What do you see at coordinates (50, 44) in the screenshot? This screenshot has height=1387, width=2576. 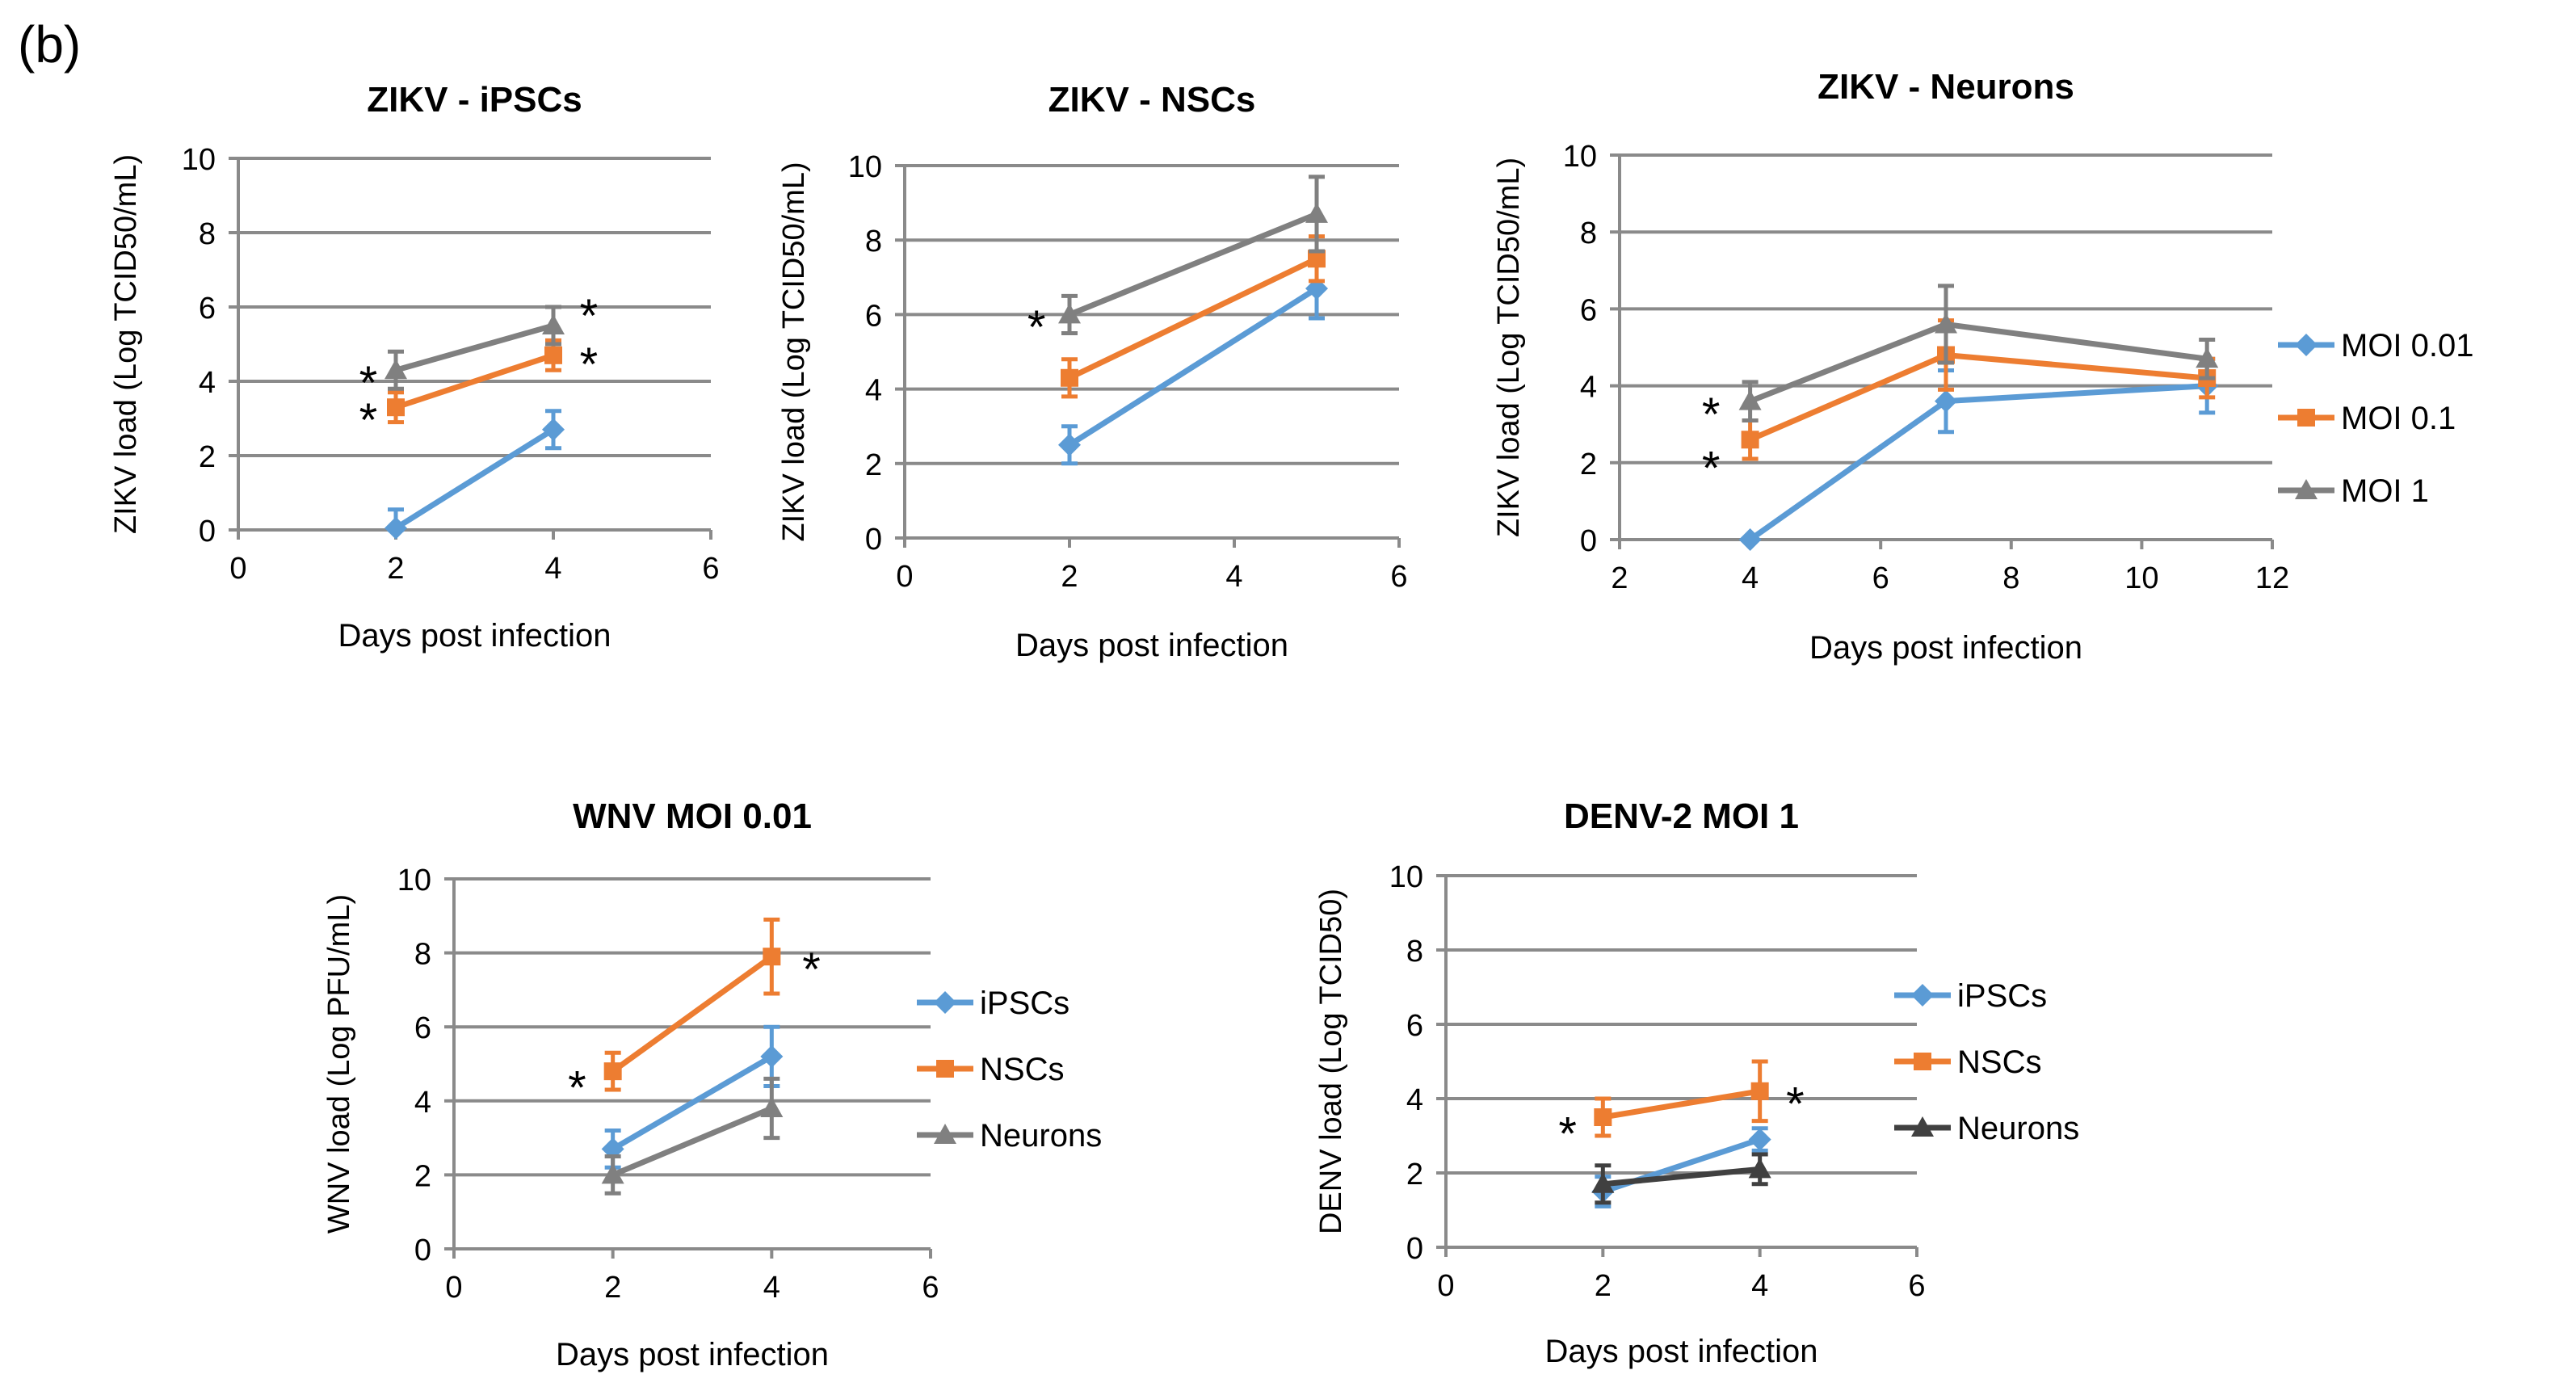 I see `panel-label: (b)` at bounding box center [50, 44].